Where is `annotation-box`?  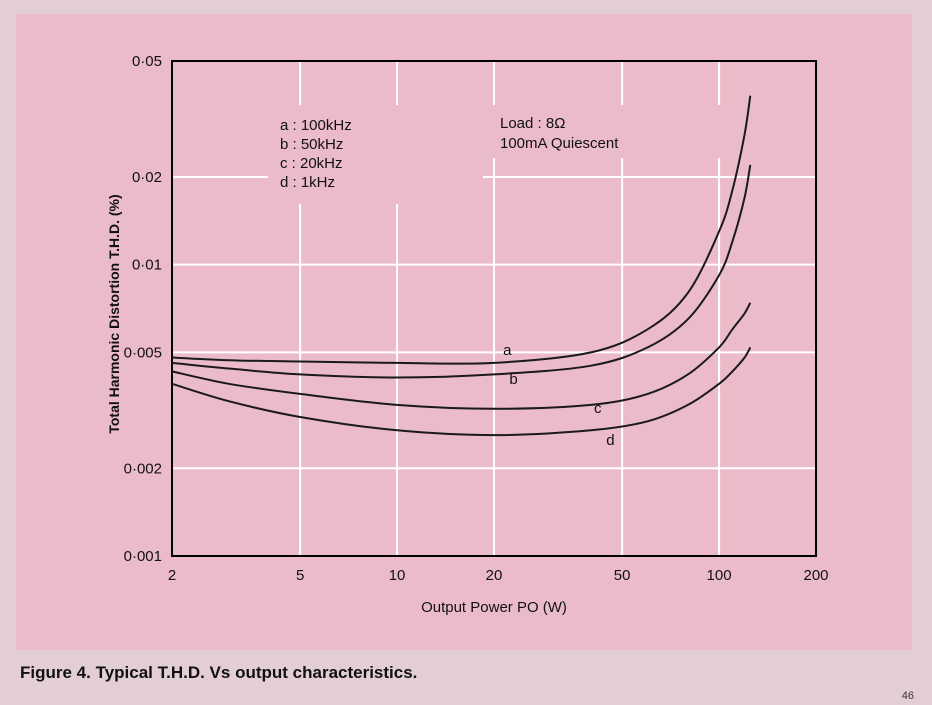 annotation-box is located at coordinates (612, 131).